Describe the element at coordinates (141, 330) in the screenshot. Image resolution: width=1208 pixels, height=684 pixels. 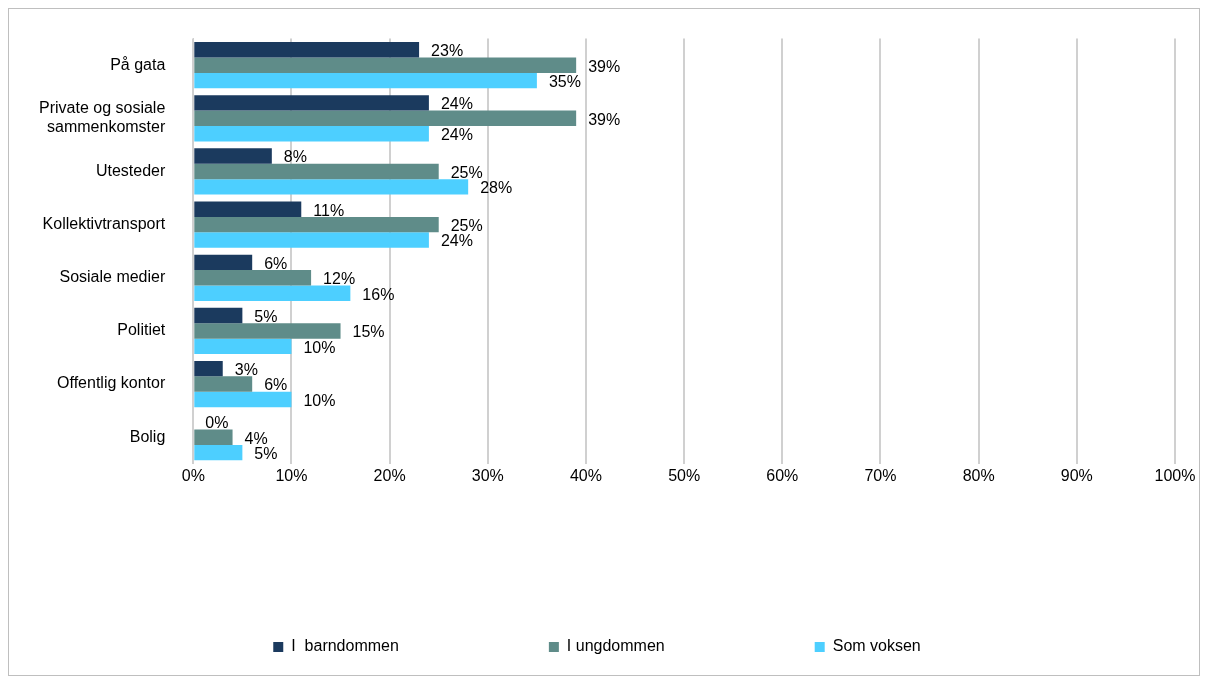
I see `y-tick-label: Politiet` at that location.